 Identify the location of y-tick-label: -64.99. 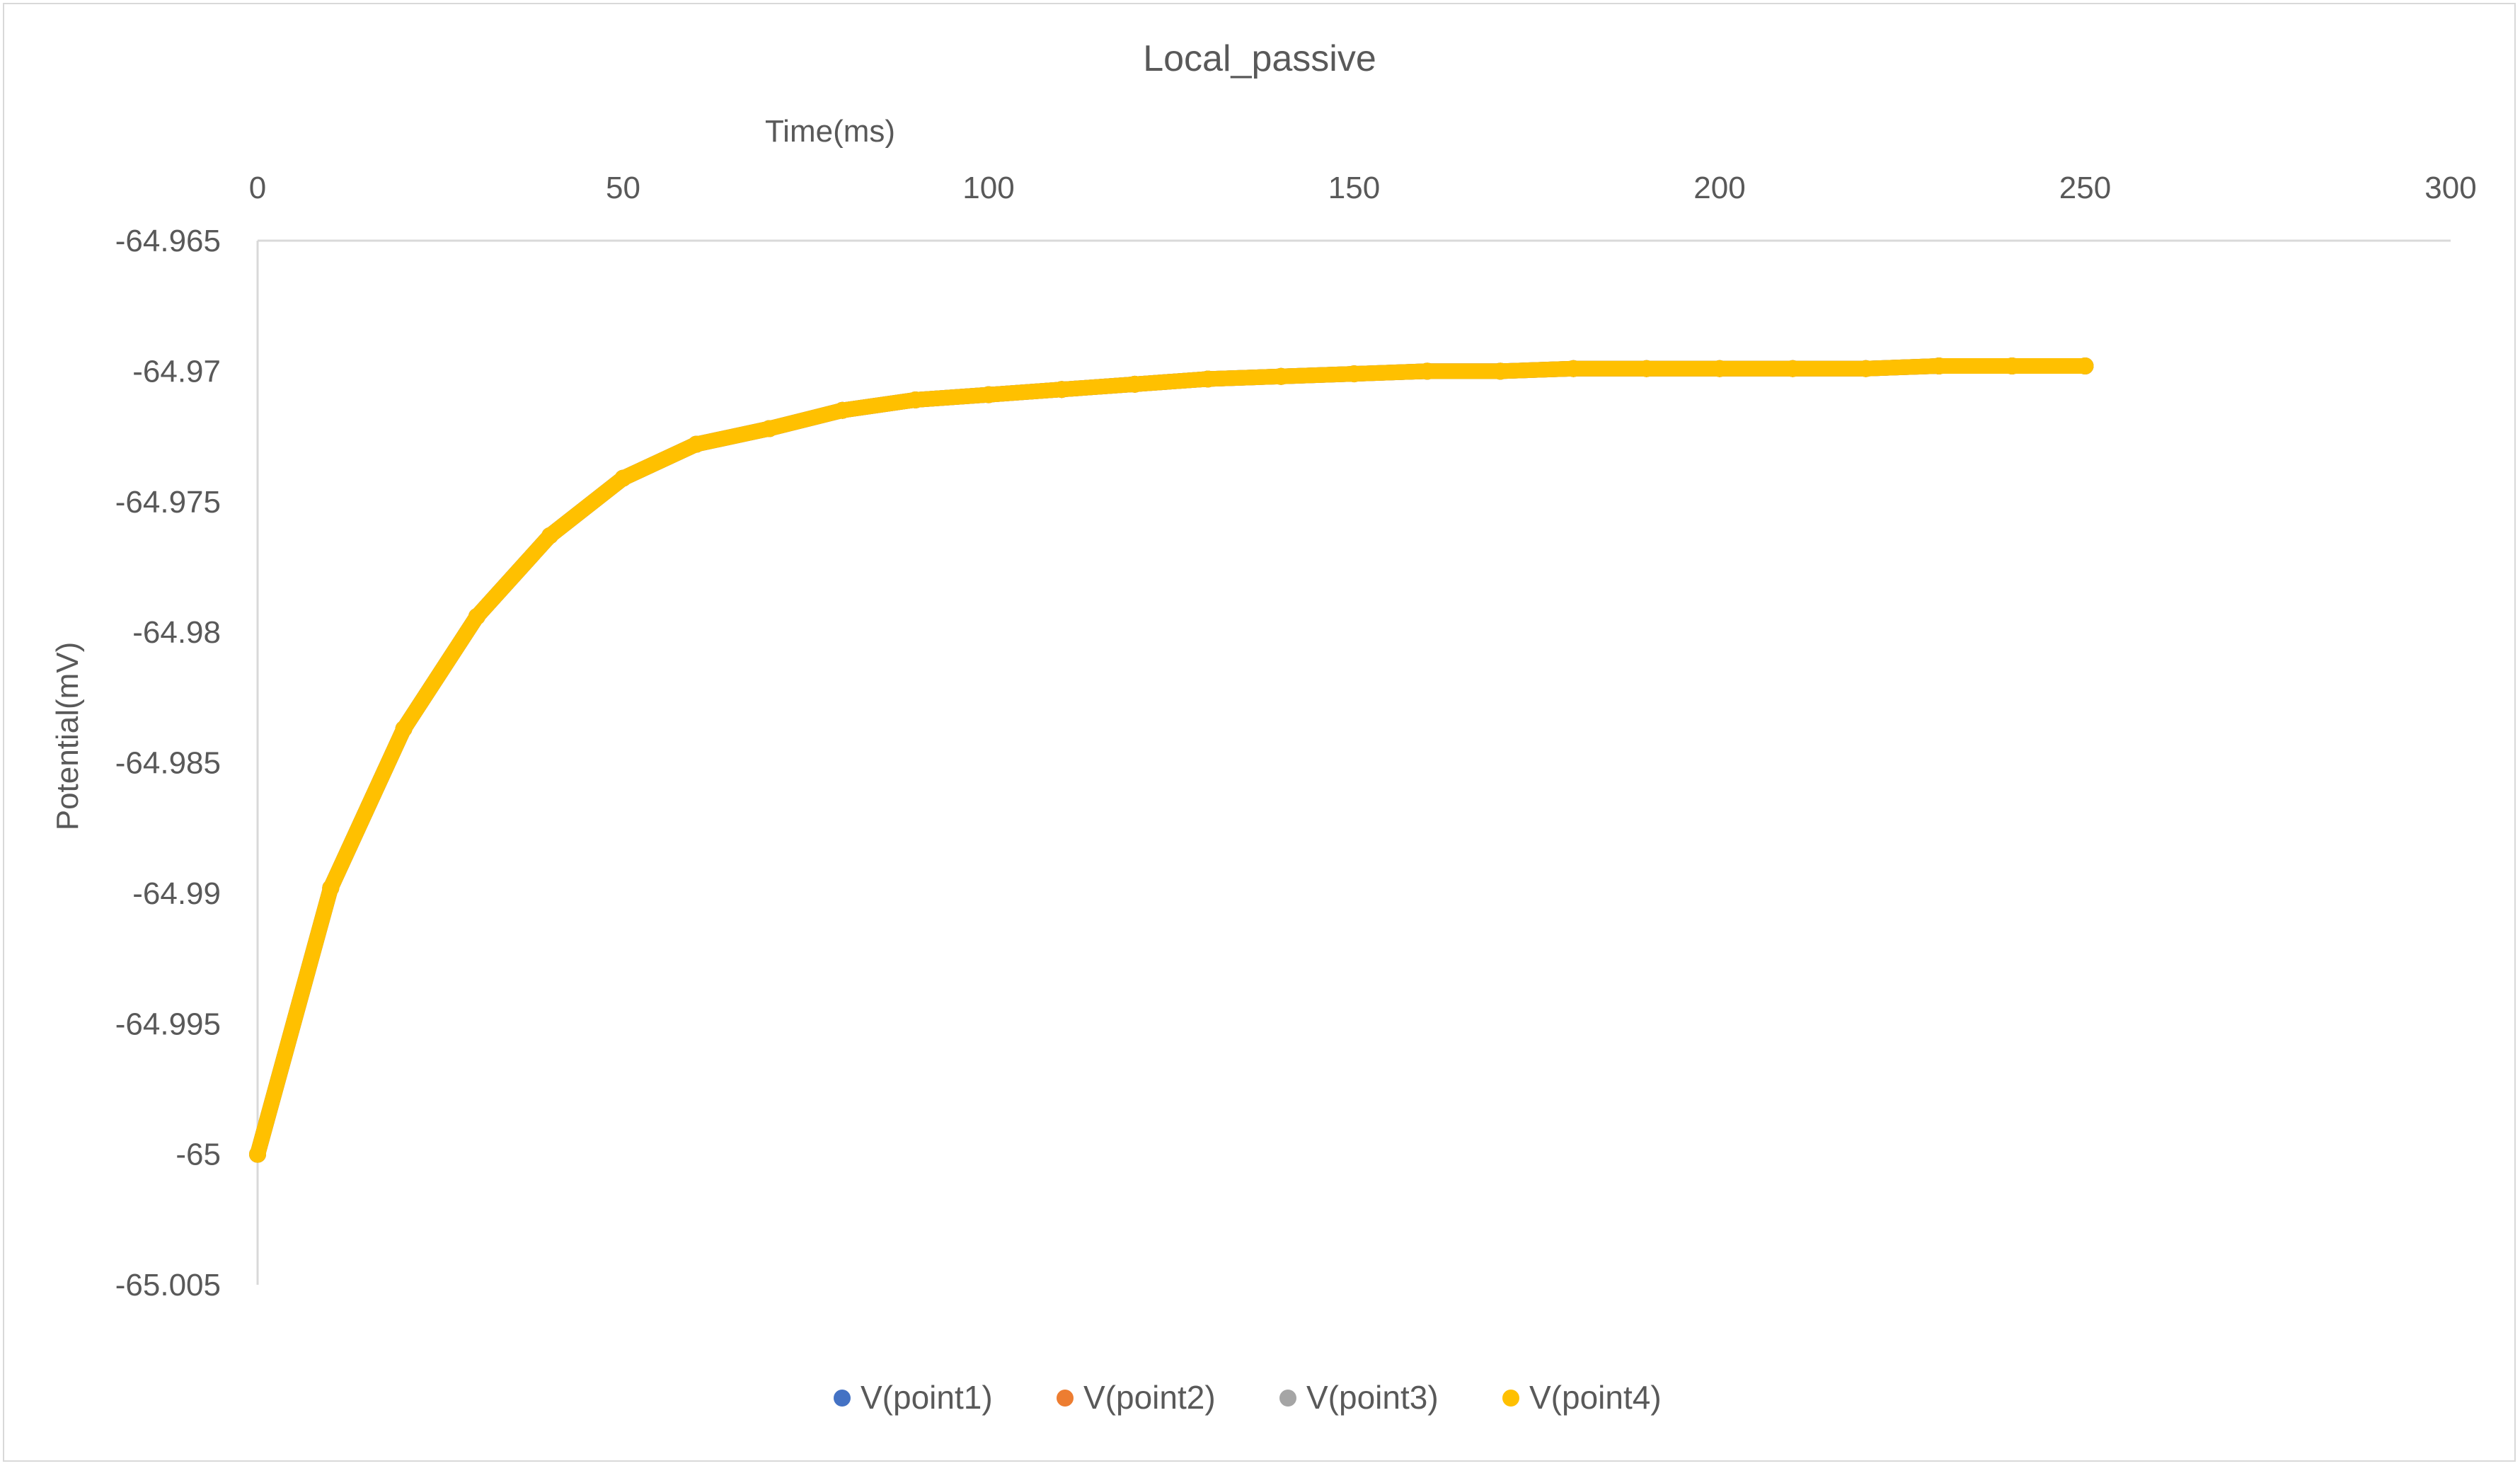
(176, 894).